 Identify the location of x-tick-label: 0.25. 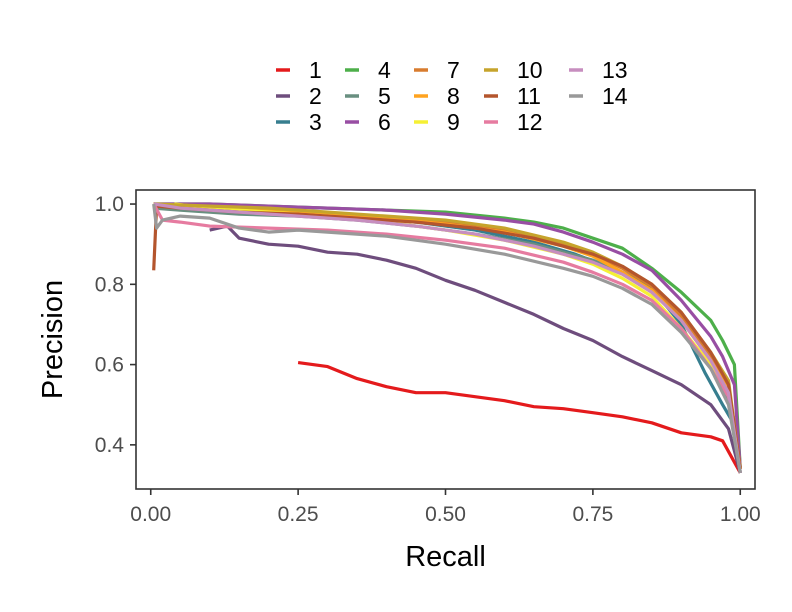
(298, 514).